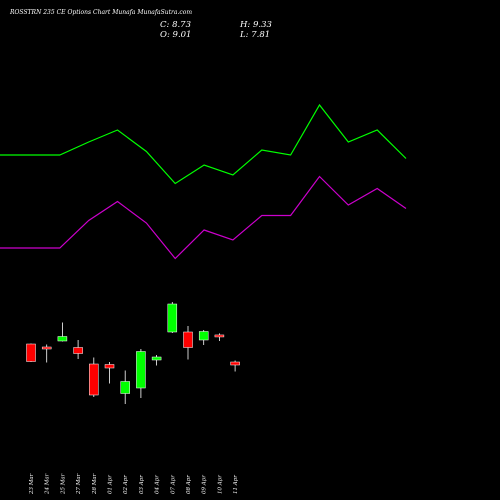 This screenshot has height=500, width=500. What do you see at coordinates (142, 484) in the screenshot?
I see `x-tick-label: 03 Apr` at bounding box center [142, 484].